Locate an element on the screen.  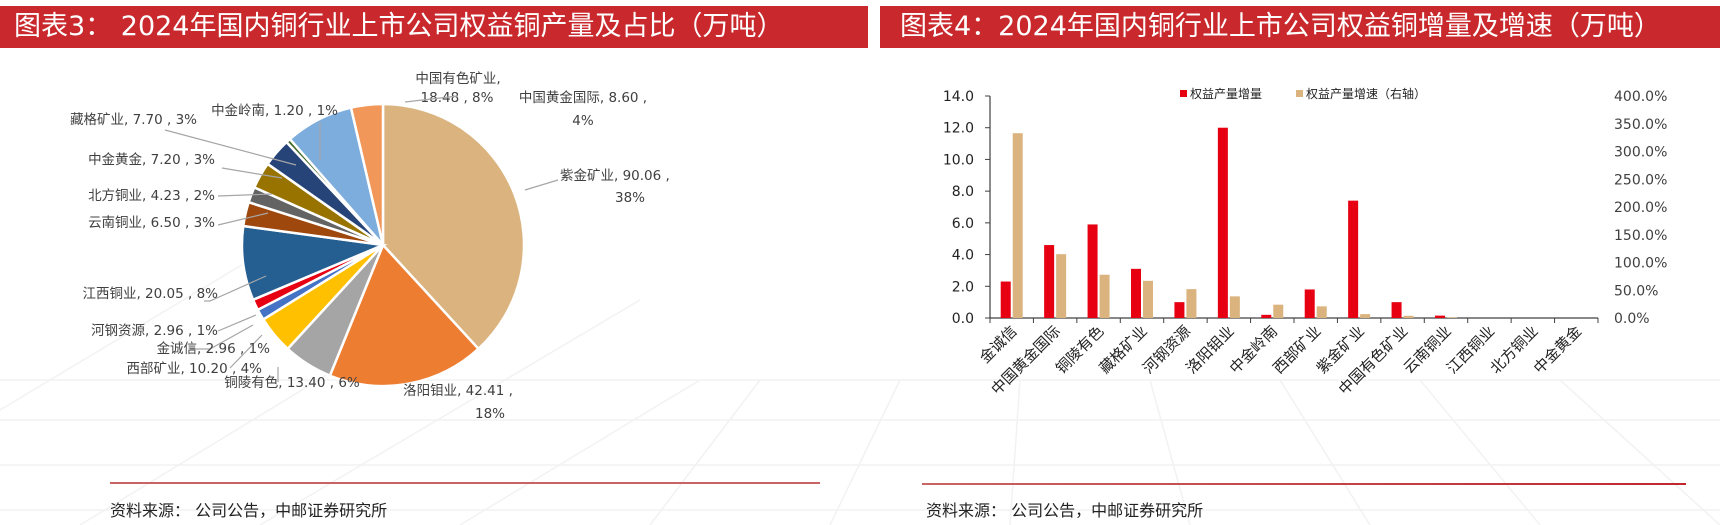
pie-data-label: 18.48 , 8% is located at coordinates (457, 98).